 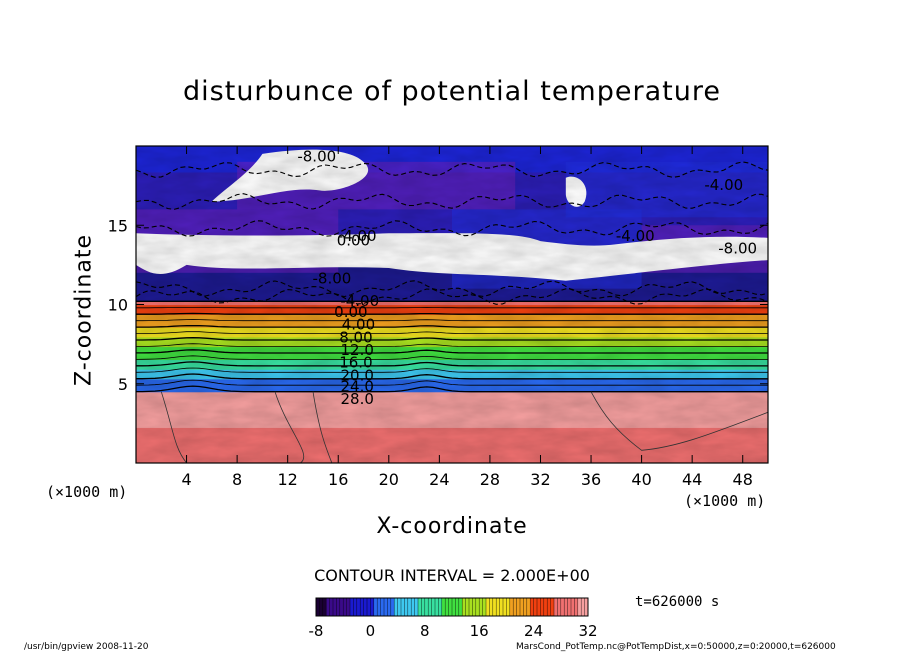 I want to click on x-tick-label: 32, so click(x=540, y=479).